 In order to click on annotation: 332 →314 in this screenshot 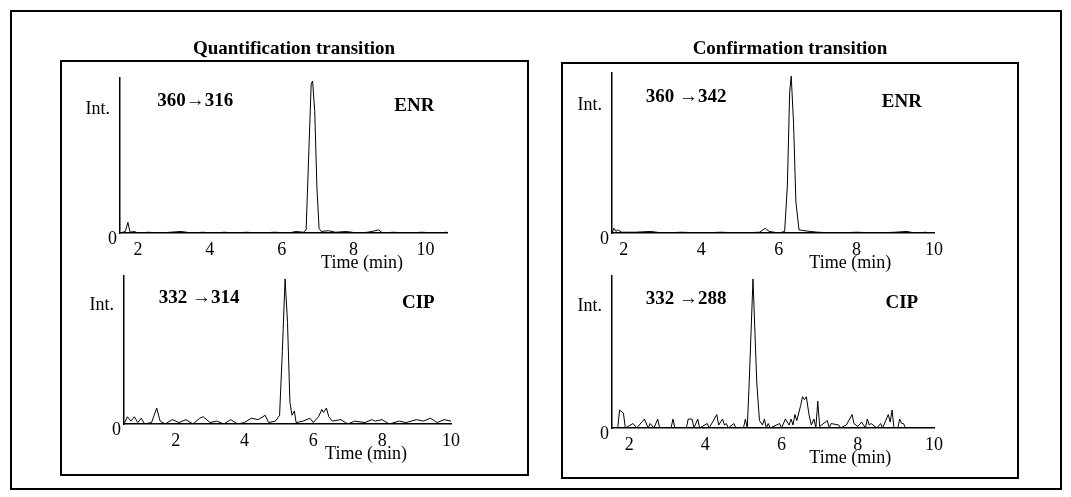, I will do `click(199, 297)`.